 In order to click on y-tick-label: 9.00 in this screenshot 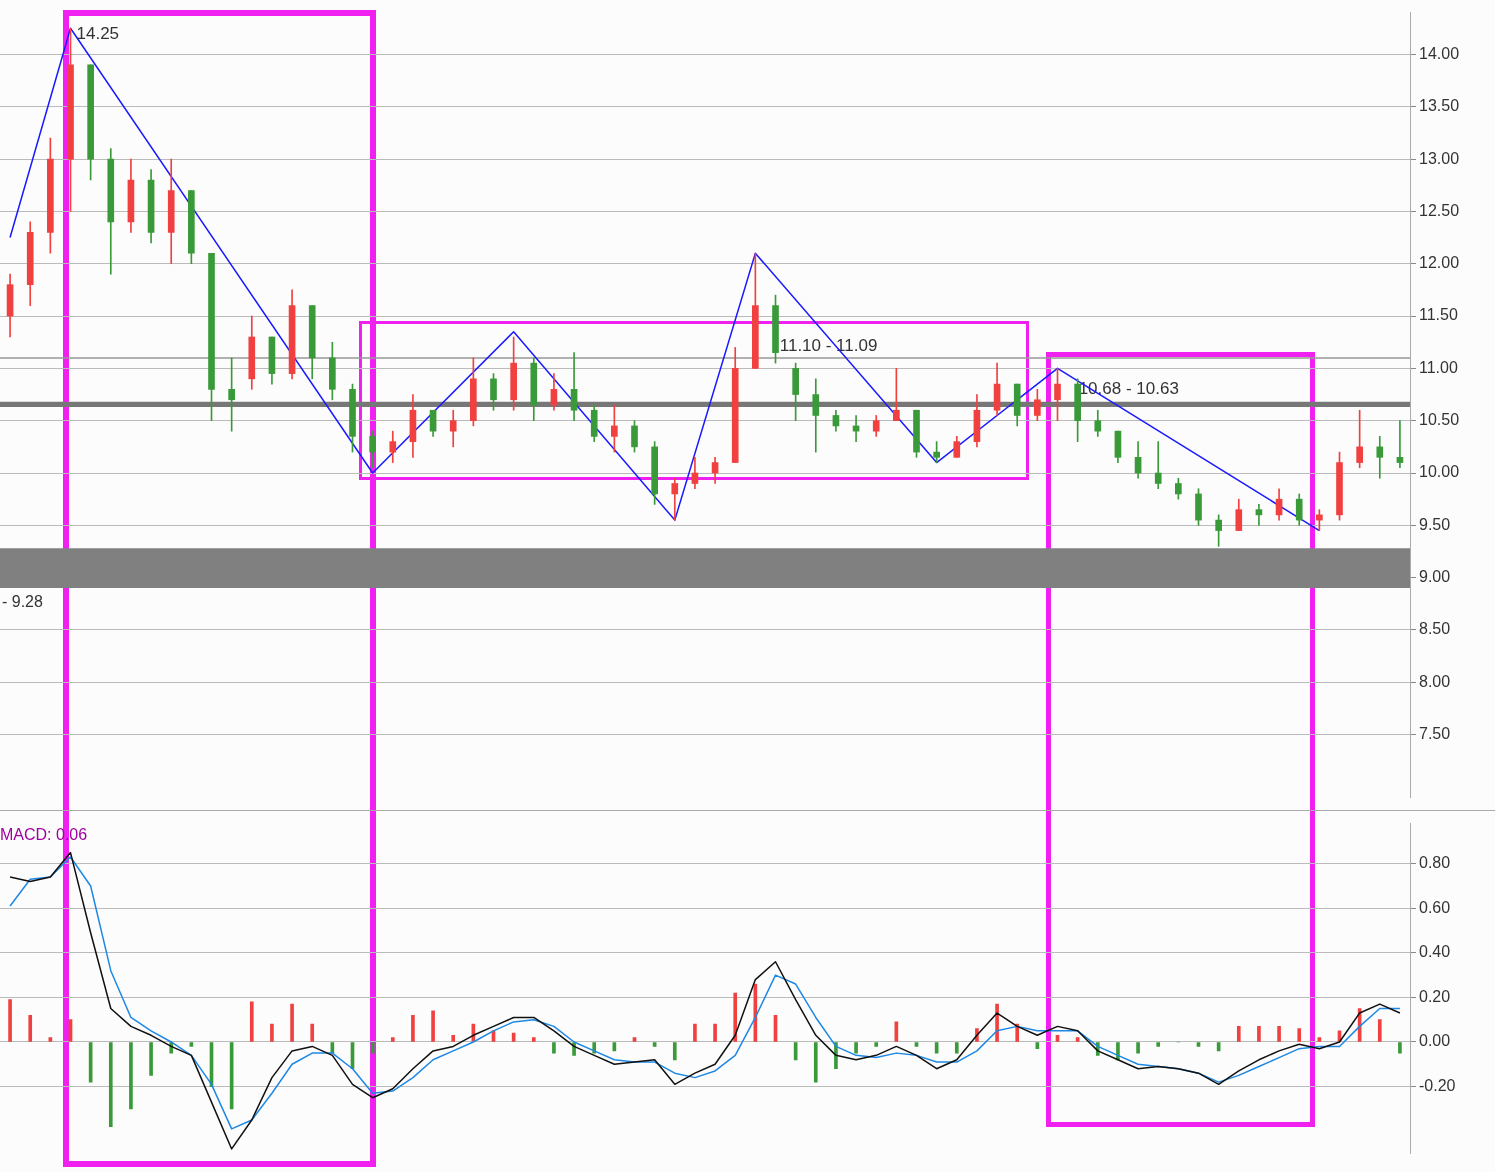, I will do `click(1435, 577)`.